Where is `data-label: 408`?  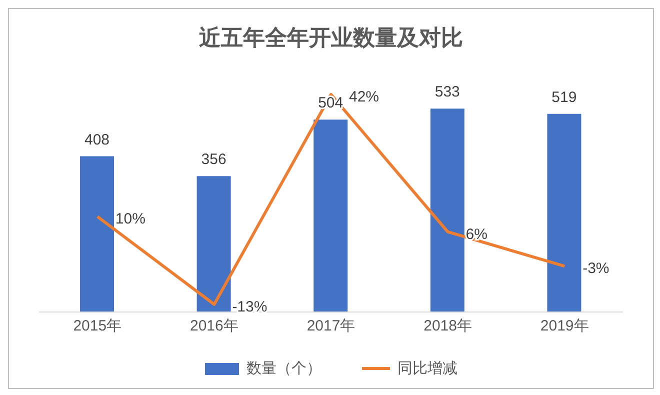
data-label: 408 is located at coordinates (97, 139).